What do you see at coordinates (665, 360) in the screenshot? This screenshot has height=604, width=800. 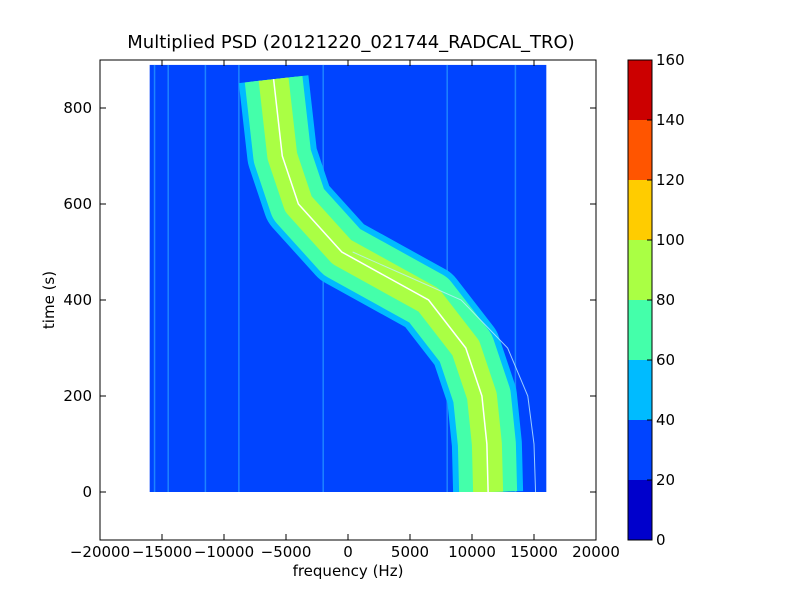 I see `colorbar-tick-label: 60` at bounding box center [665, 360].